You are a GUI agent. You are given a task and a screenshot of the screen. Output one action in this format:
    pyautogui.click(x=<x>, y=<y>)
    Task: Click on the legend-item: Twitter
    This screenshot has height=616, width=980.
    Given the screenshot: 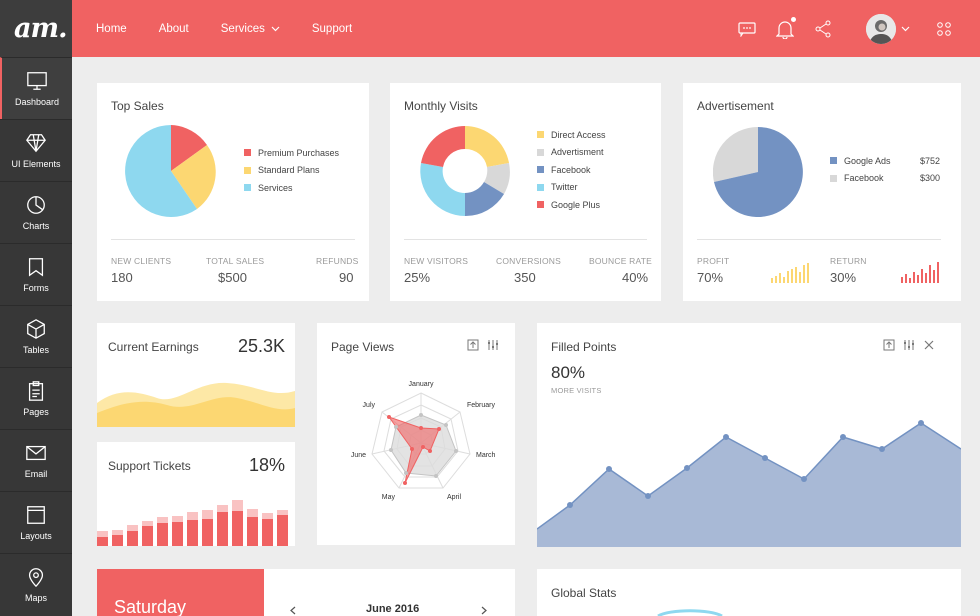 What is the action you would take?
    pyautogui.click(x=564, y=187)
    